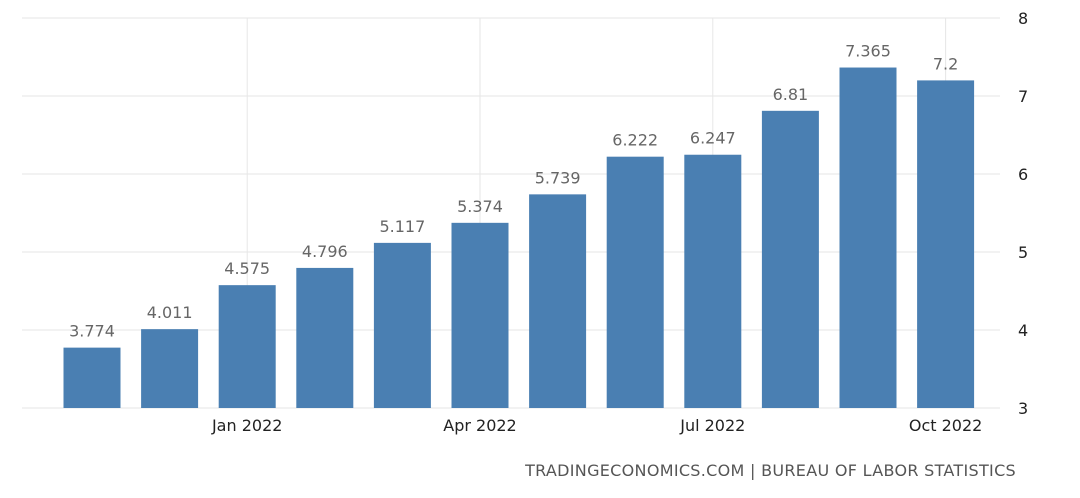  I want to click on data-label: 5.374, so click(480, 206).